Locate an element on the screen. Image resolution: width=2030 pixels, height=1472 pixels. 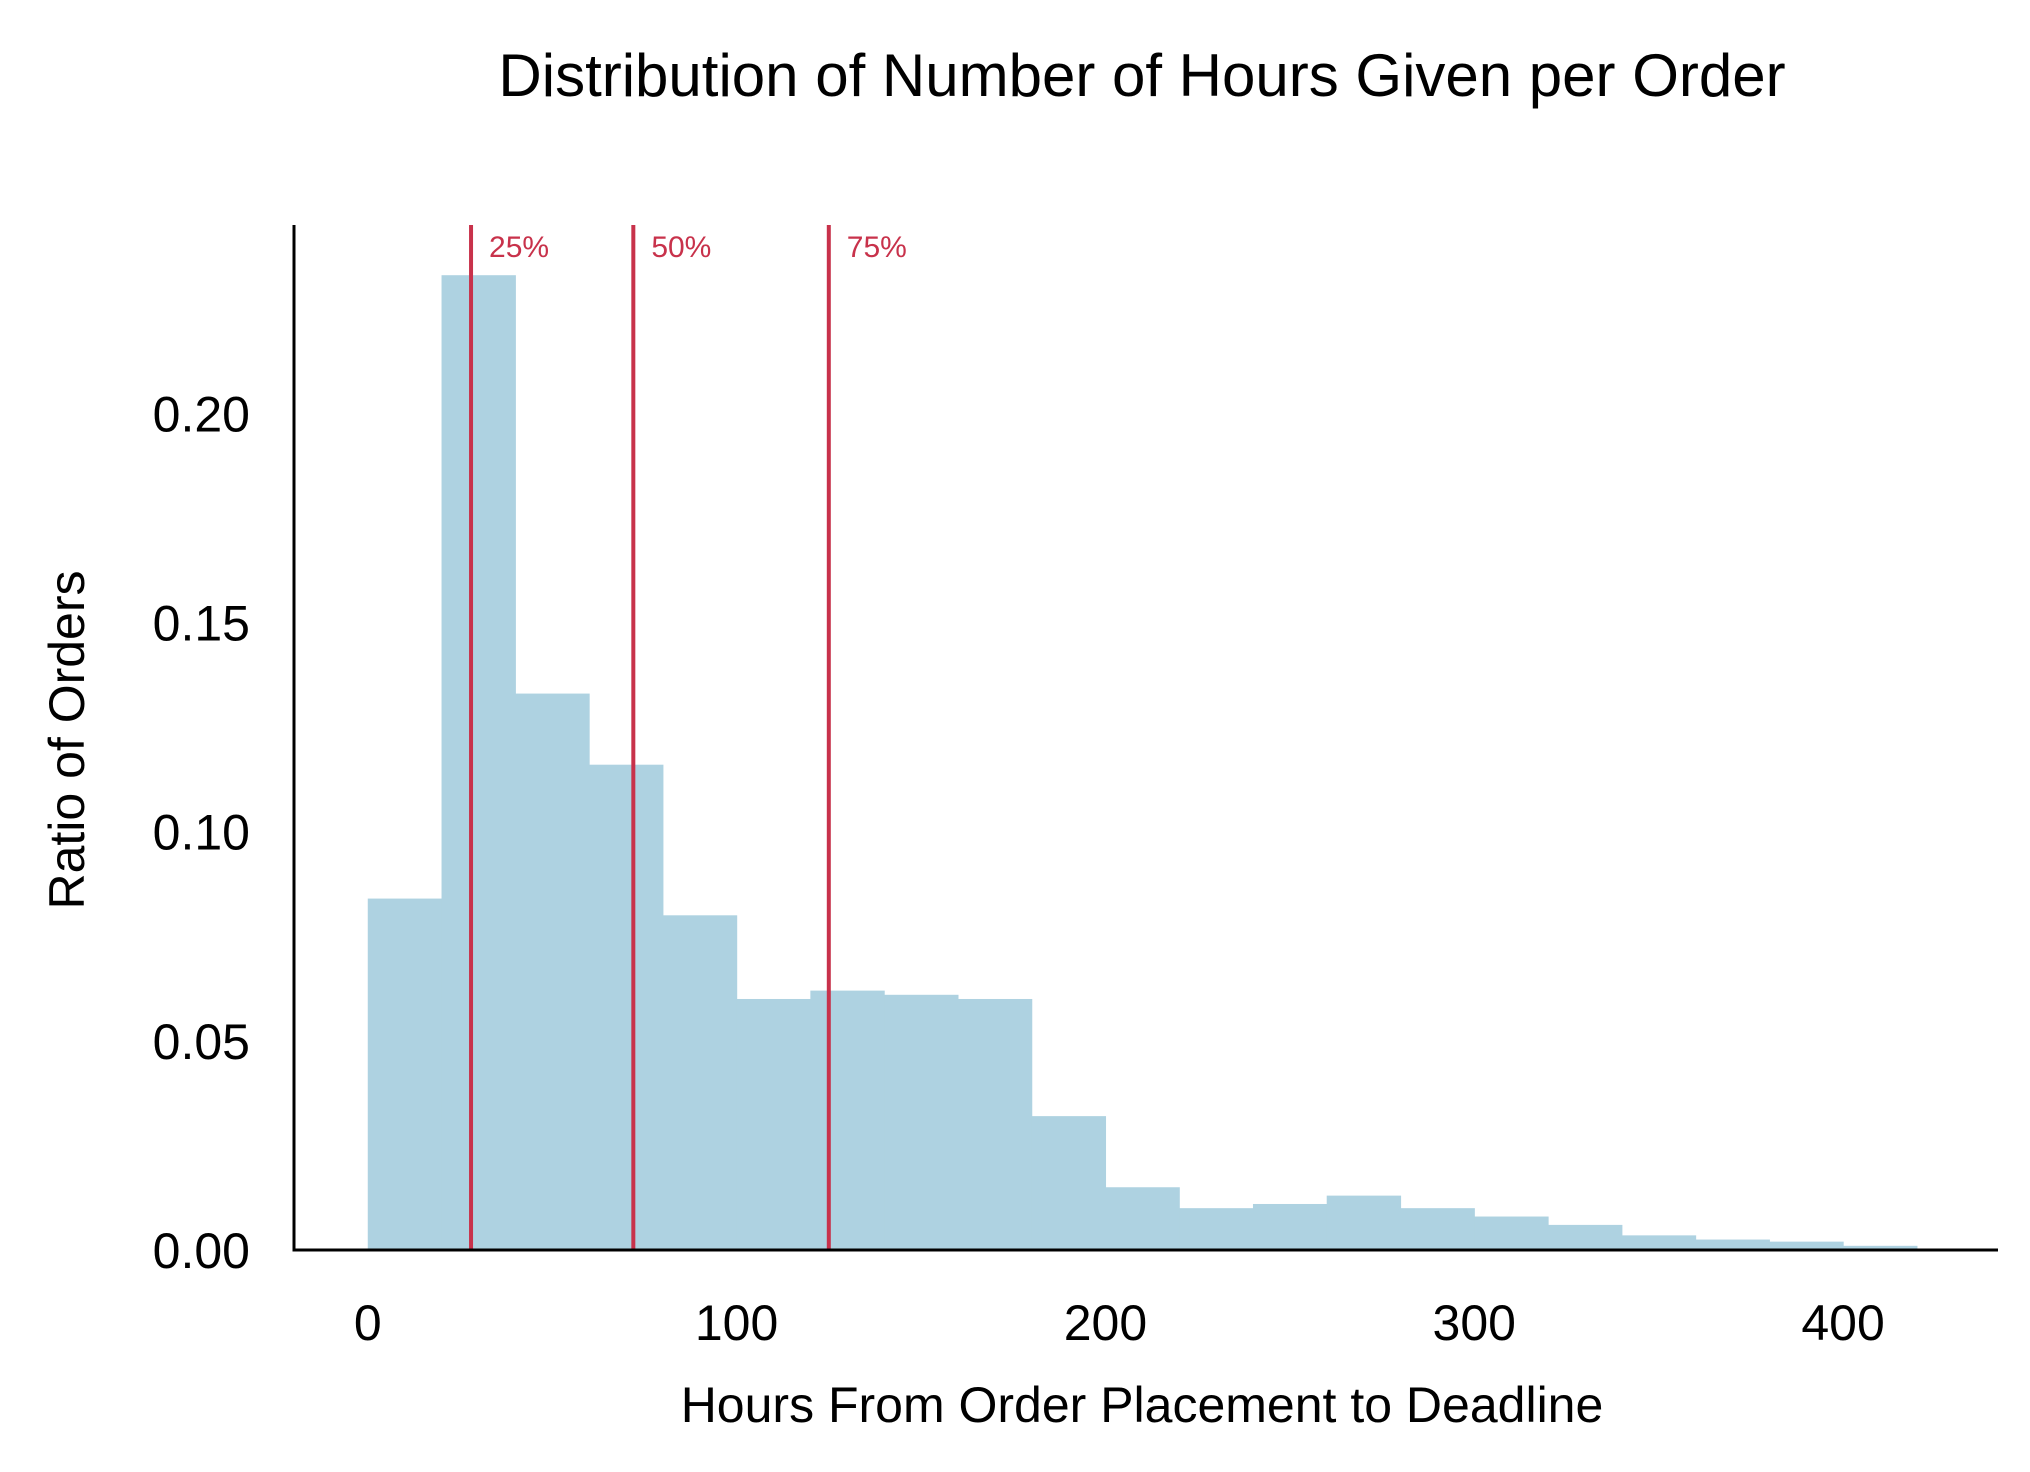
x-tick-label: 200 is located at coordinates (1105, 1323).